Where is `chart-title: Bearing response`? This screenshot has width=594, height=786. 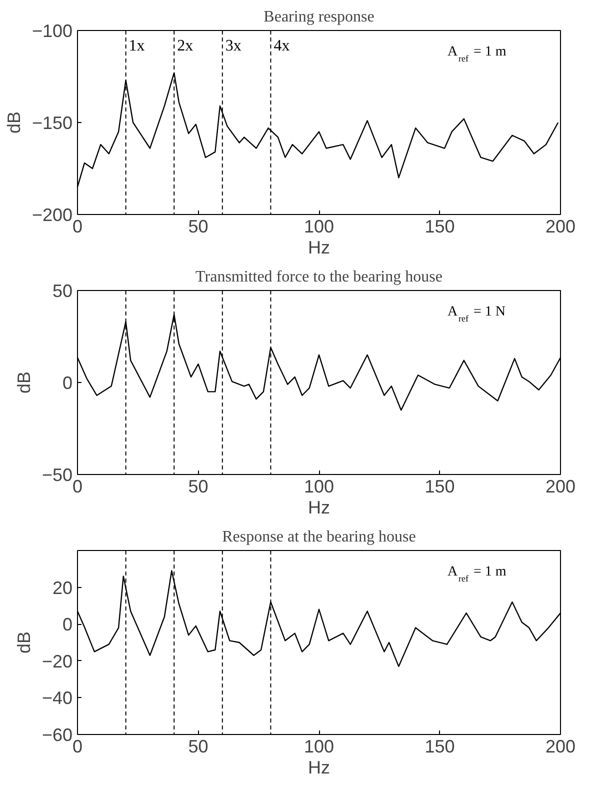 chart-title: Bearing response is located at coordinates (319, 17).